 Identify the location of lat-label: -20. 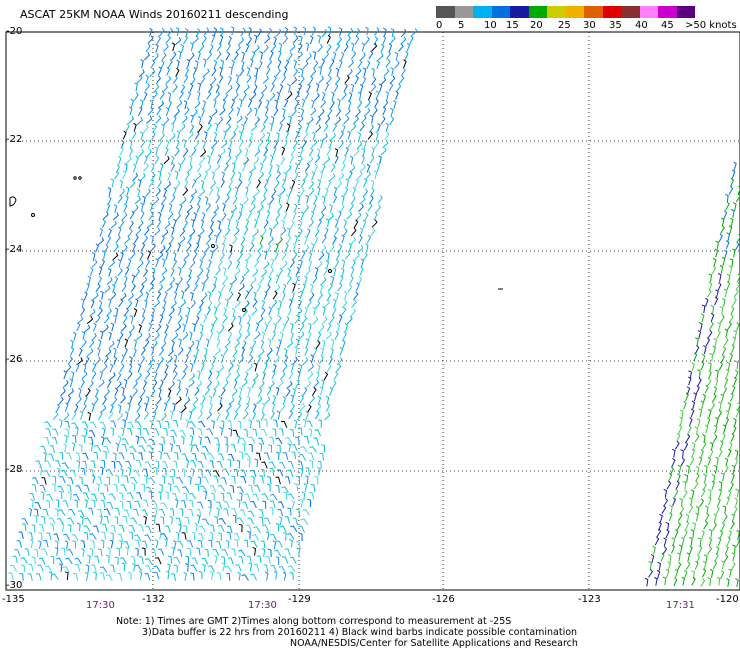
(14, 31).